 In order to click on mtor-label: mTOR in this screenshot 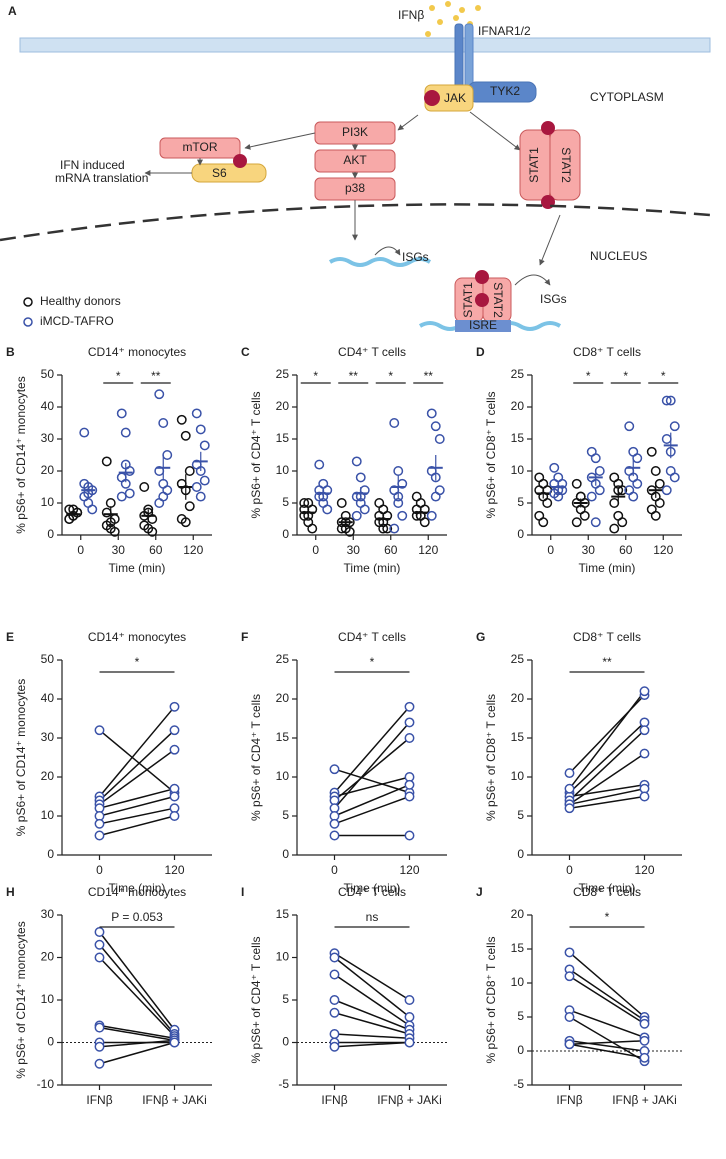, I will do `click(199, 147)`.